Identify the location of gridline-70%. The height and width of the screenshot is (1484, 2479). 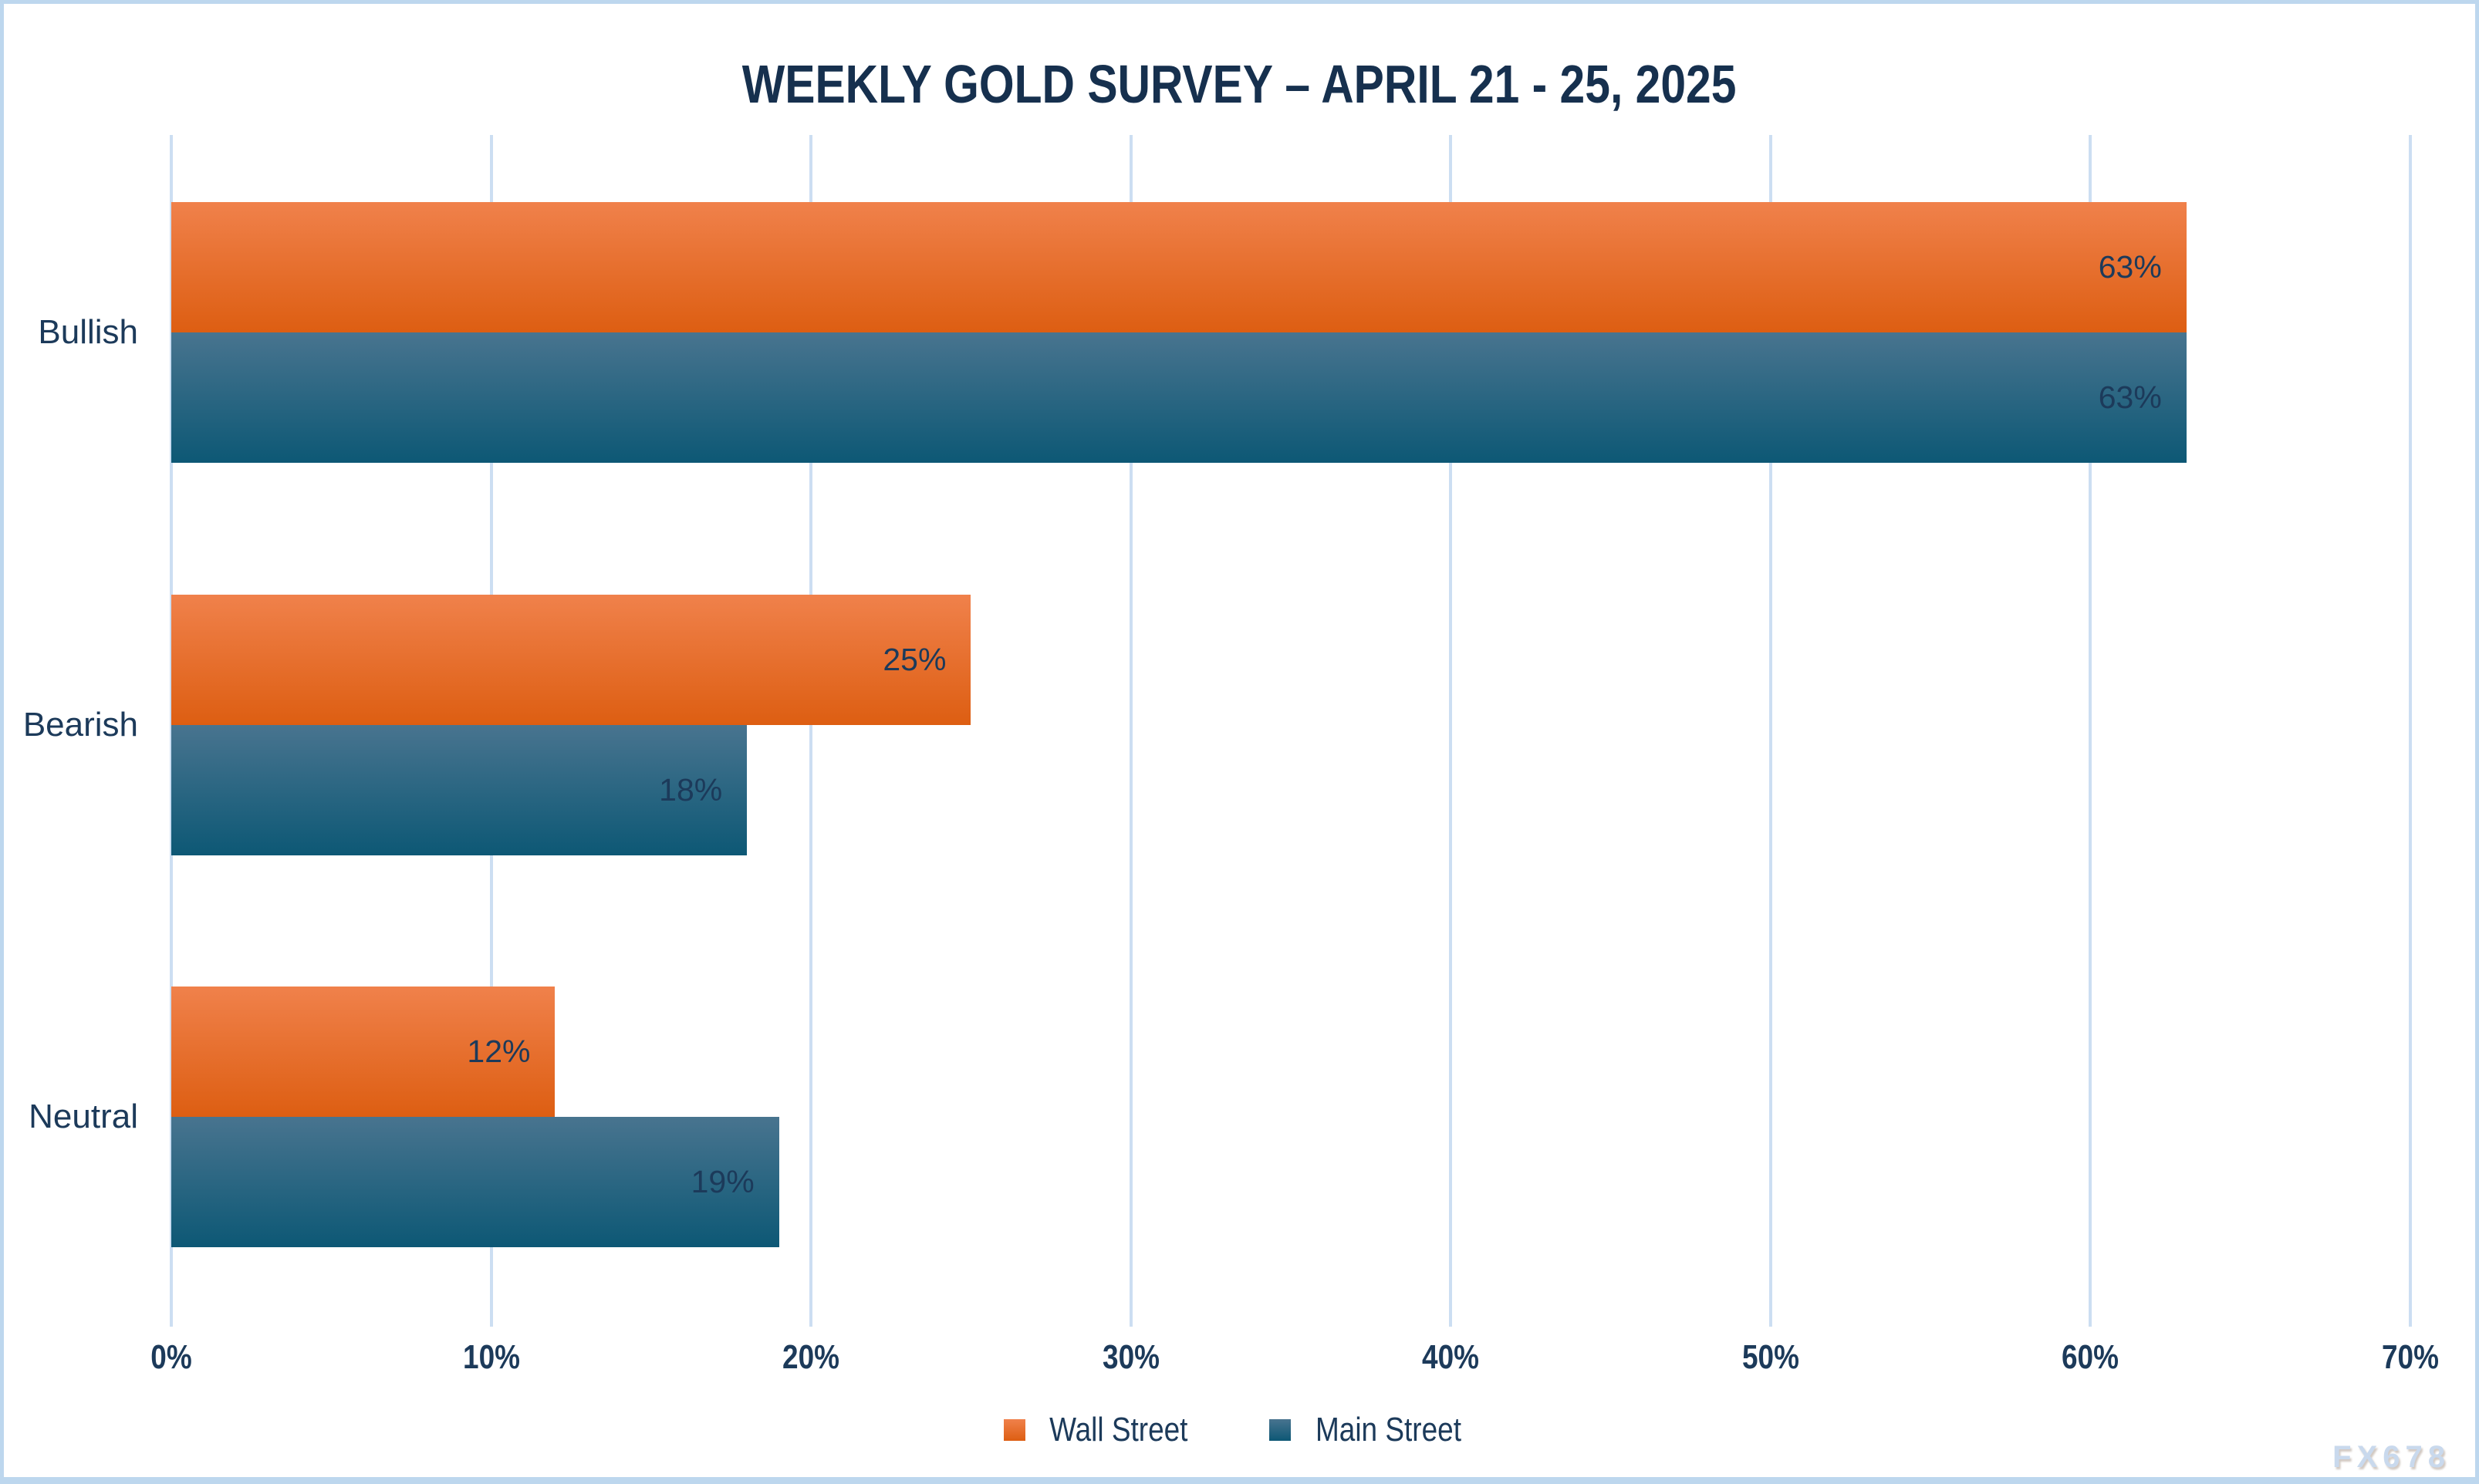
(2410, 731).